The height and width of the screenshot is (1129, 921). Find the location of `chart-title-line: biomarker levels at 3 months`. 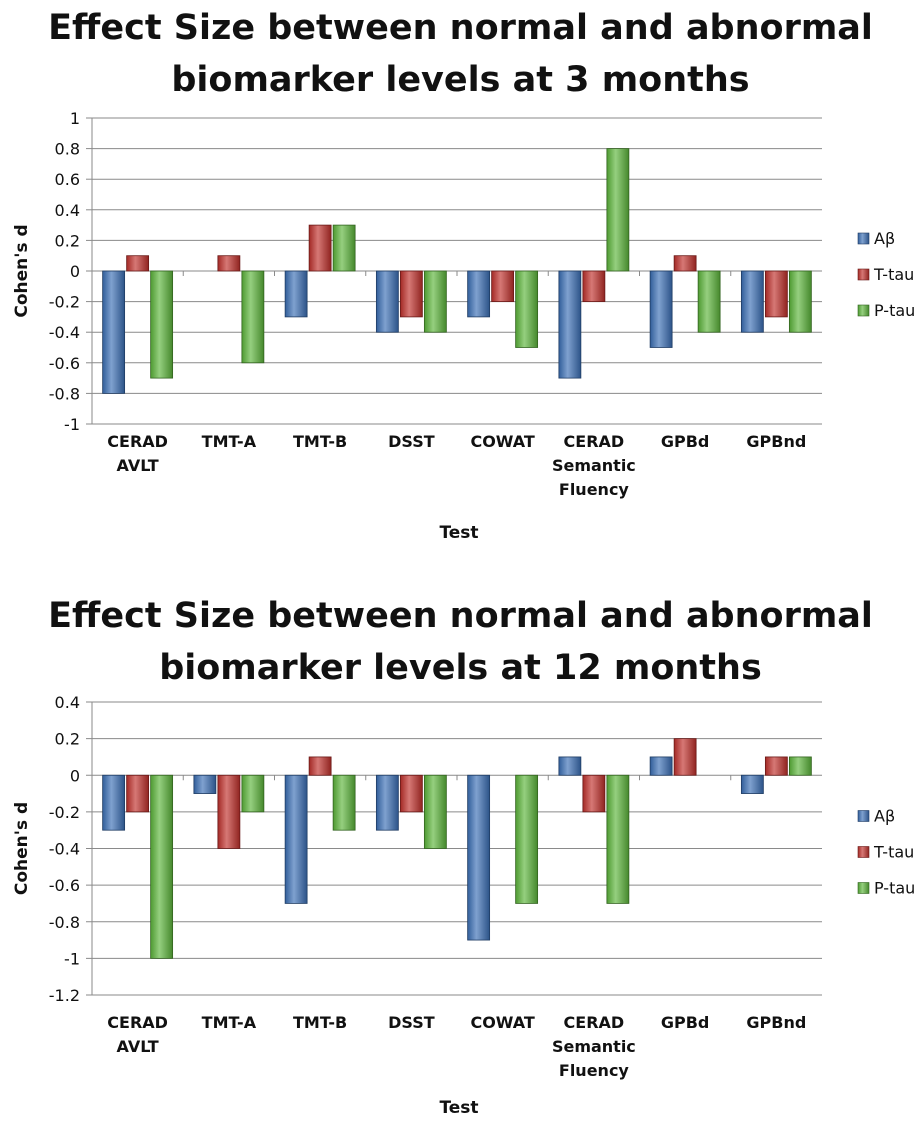

chart-title-line: biomarker levels at 3 months is located at coordinates (460, 80).